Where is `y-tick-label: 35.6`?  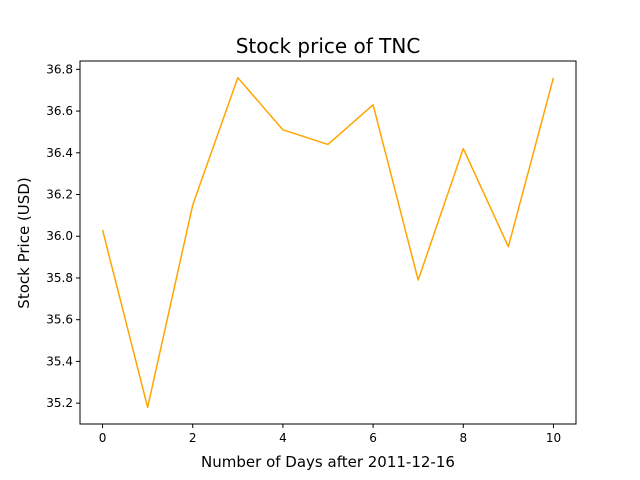 y-tick-label: 35.6 is located at coordinates (59, 320).